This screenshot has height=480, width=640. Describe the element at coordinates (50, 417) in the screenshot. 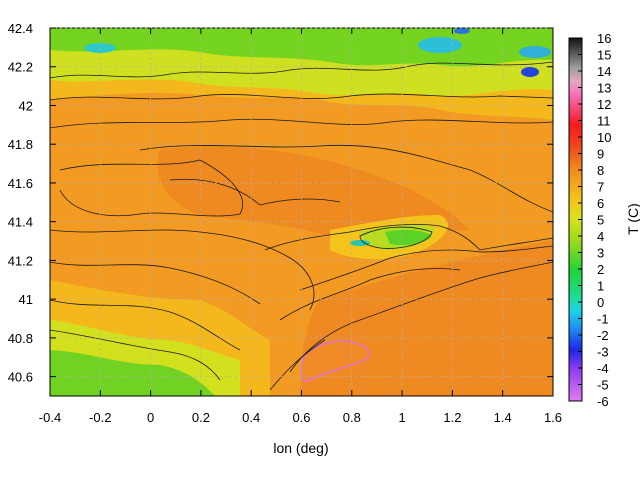

I see `x-tick-label: -0.4` at that location.